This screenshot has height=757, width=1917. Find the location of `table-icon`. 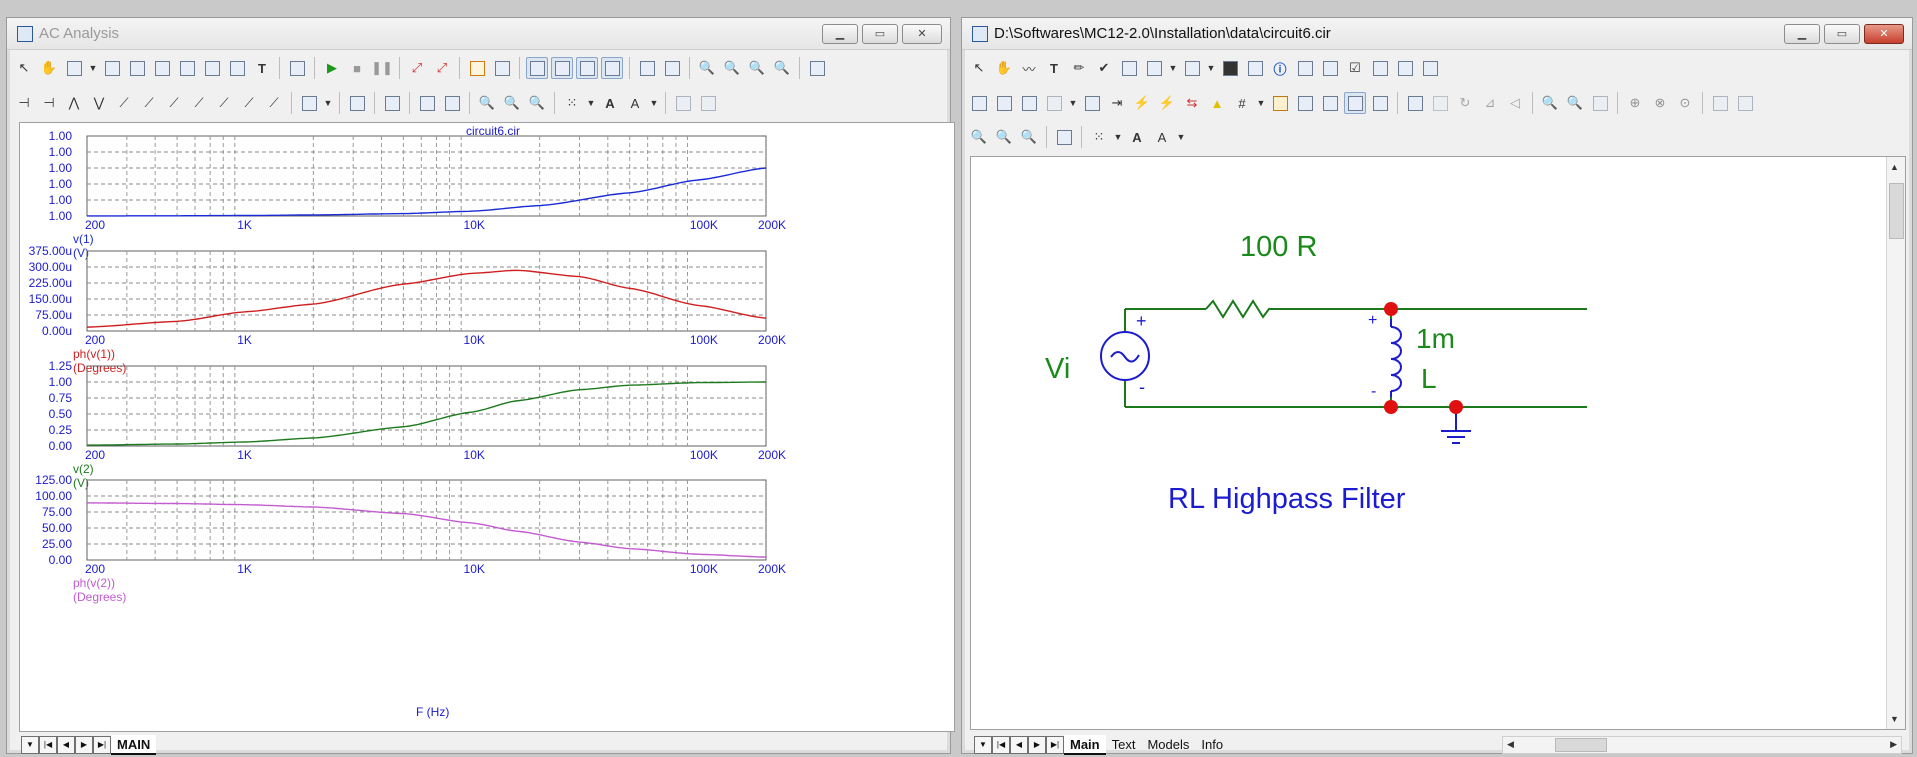

table-icon is located at coordinates (1230, 68).